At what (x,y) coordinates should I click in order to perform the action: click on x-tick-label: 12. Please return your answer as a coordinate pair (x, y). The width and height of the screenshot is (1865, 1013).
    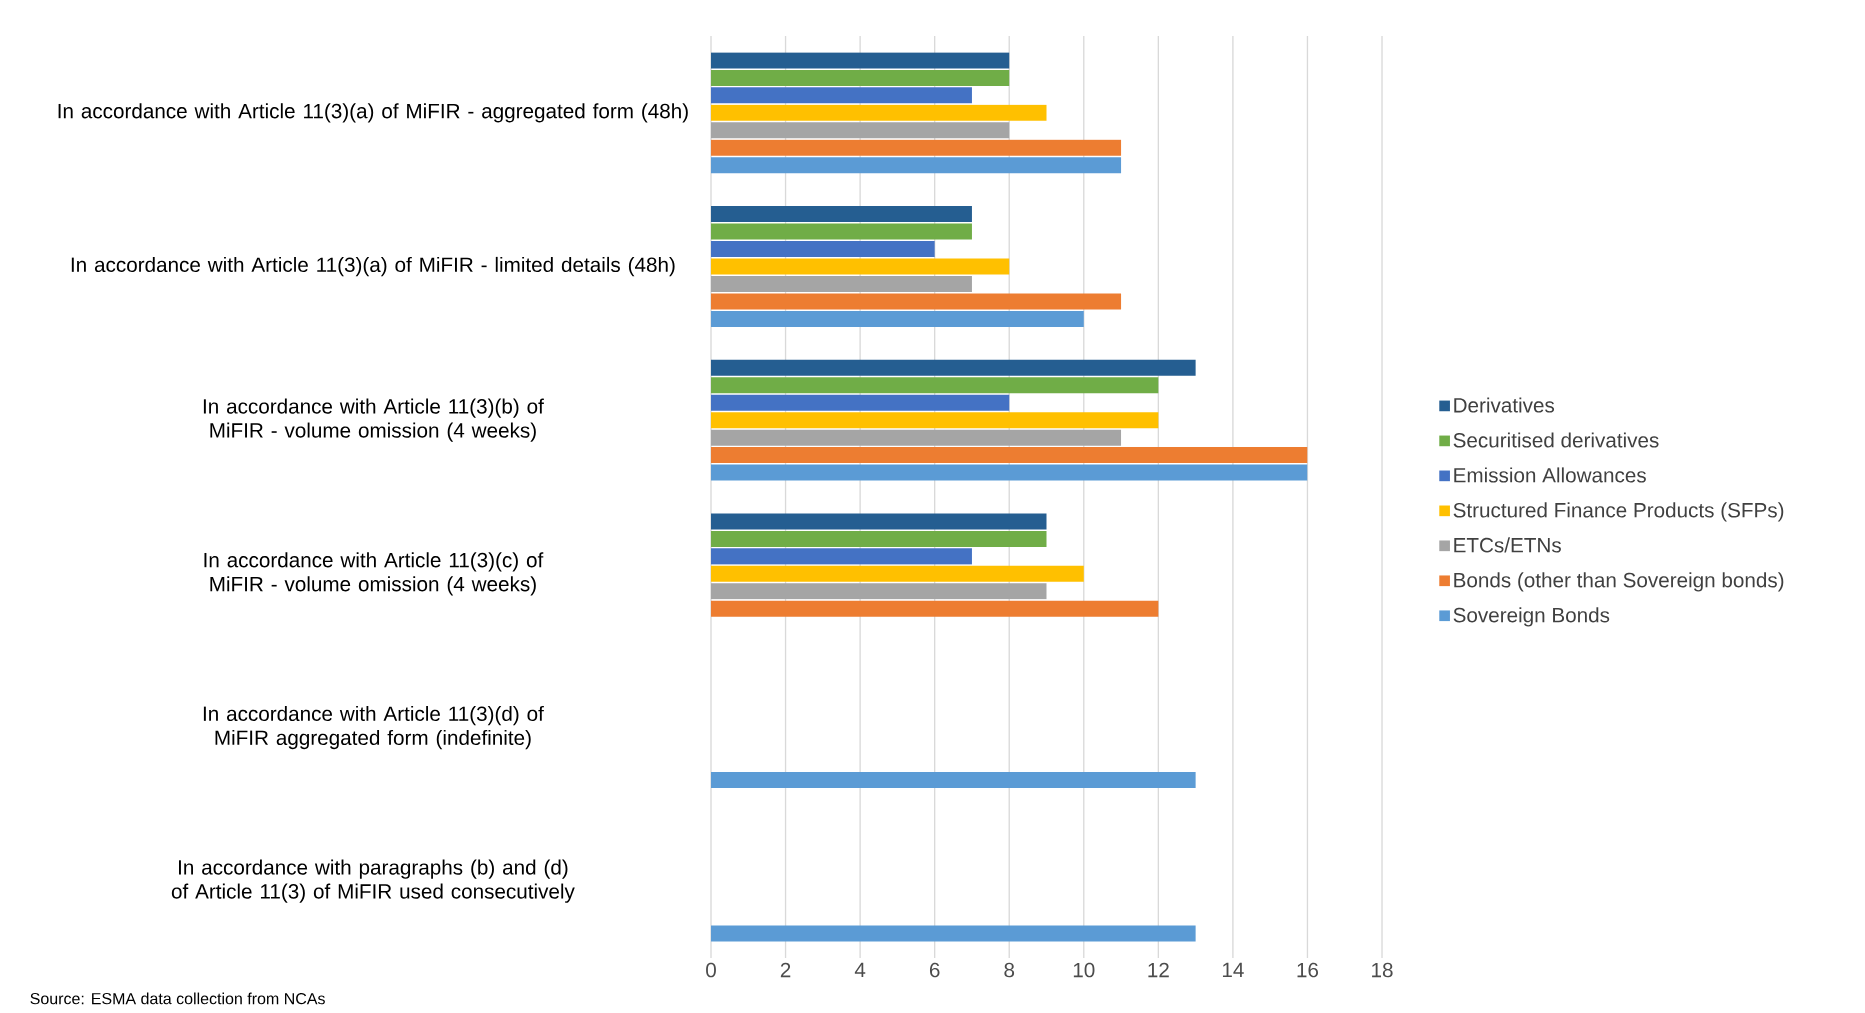
    Looking at the image, I should click on (1158, 970).